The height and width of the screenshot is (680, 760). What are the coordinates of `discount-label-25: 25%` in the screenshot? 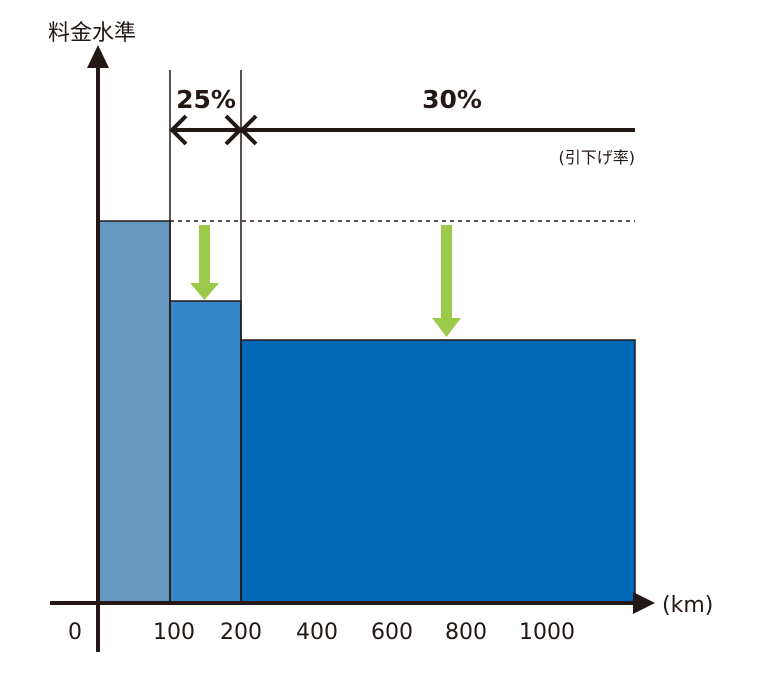 It's located at (206, 99).